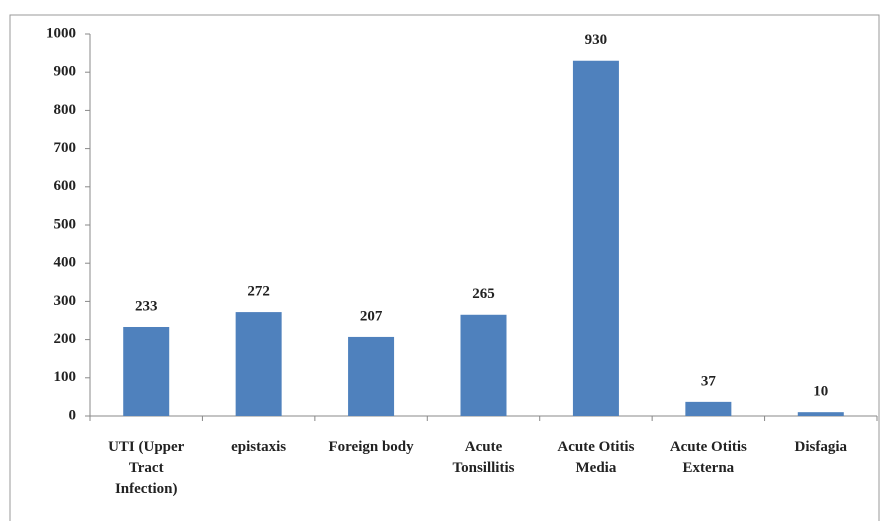  What do you see at coordinates (371, 447) in the screenshot?
I see `x-tick-label: Foreign body` at bounding box center [371, 447].